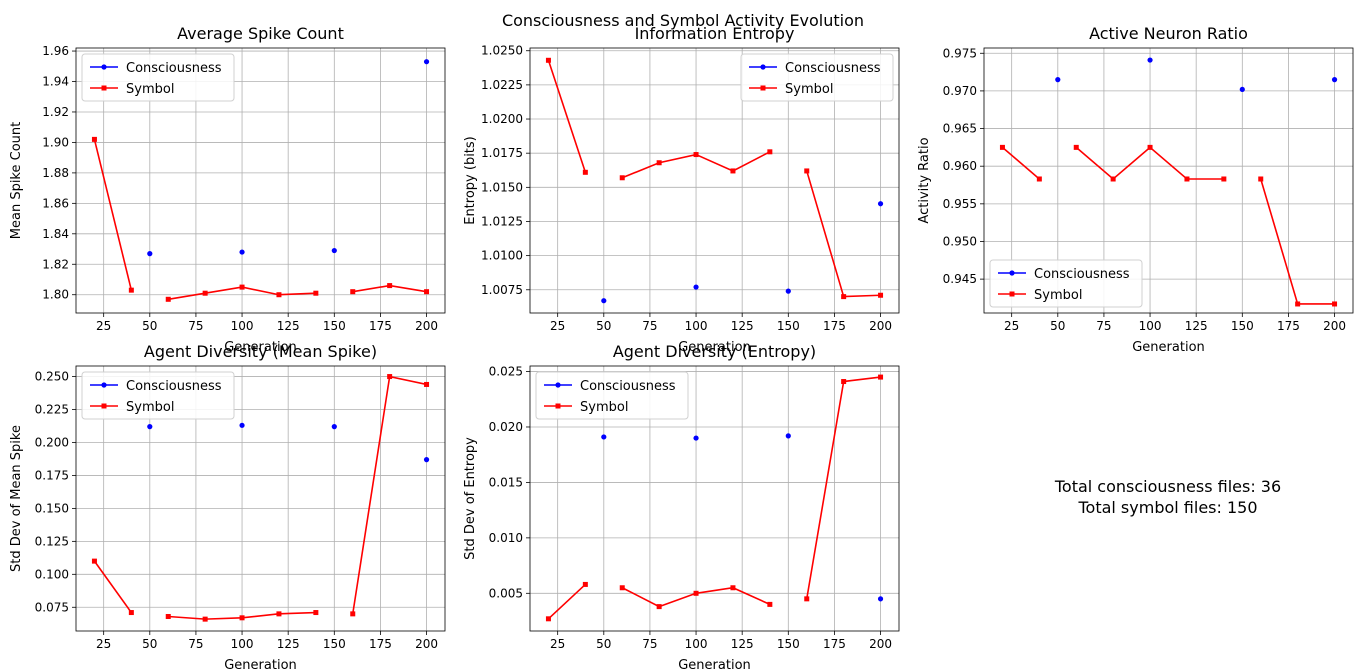  I want to click on y-tick-label: 0.950, so click(960, 241).